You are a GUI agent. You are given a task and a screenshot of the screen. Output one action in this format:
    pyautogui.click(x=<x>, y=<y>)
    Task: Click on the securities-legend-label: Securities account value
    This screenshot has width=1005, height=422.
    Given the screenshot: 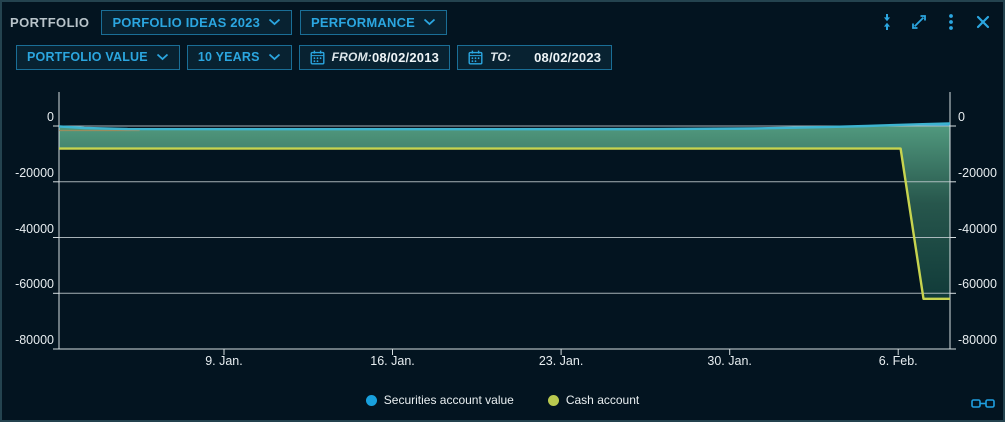 What is the action you would take?
    pyautogui.click(x=448, y=400)
    